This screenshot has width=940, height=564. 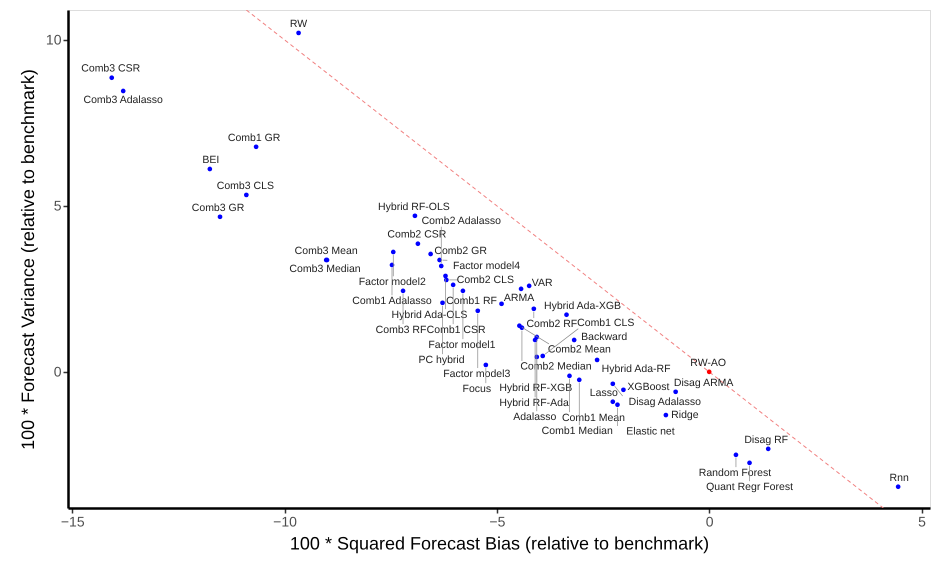 I want to click on annotation: Comb3 CSR, so click(x=111, y=68).